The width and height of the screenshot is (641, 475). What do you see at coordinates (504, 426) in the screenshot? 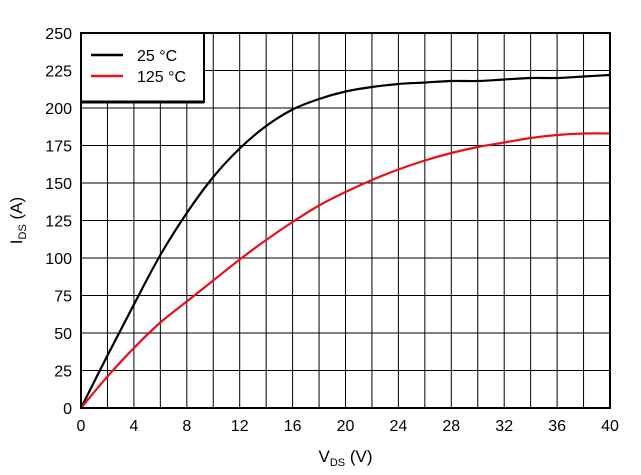
I see `x-tick-label: 32` at bounding box center [504, 426].